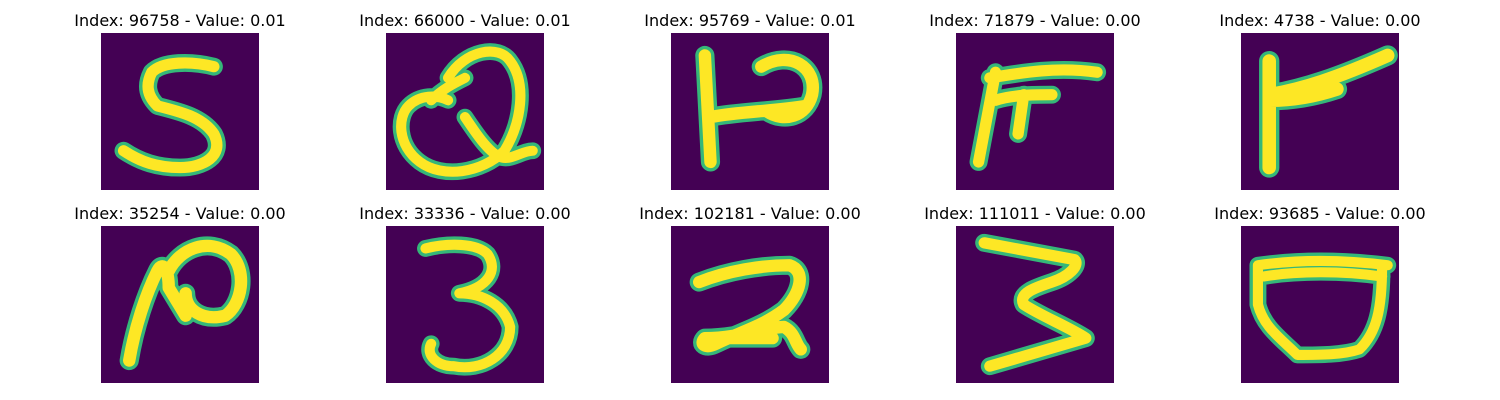 This screenshot has width=1500, height=400. I want to click on sample-panel-1: Index: 96758 - Value: 0.01, so click(180, 101).